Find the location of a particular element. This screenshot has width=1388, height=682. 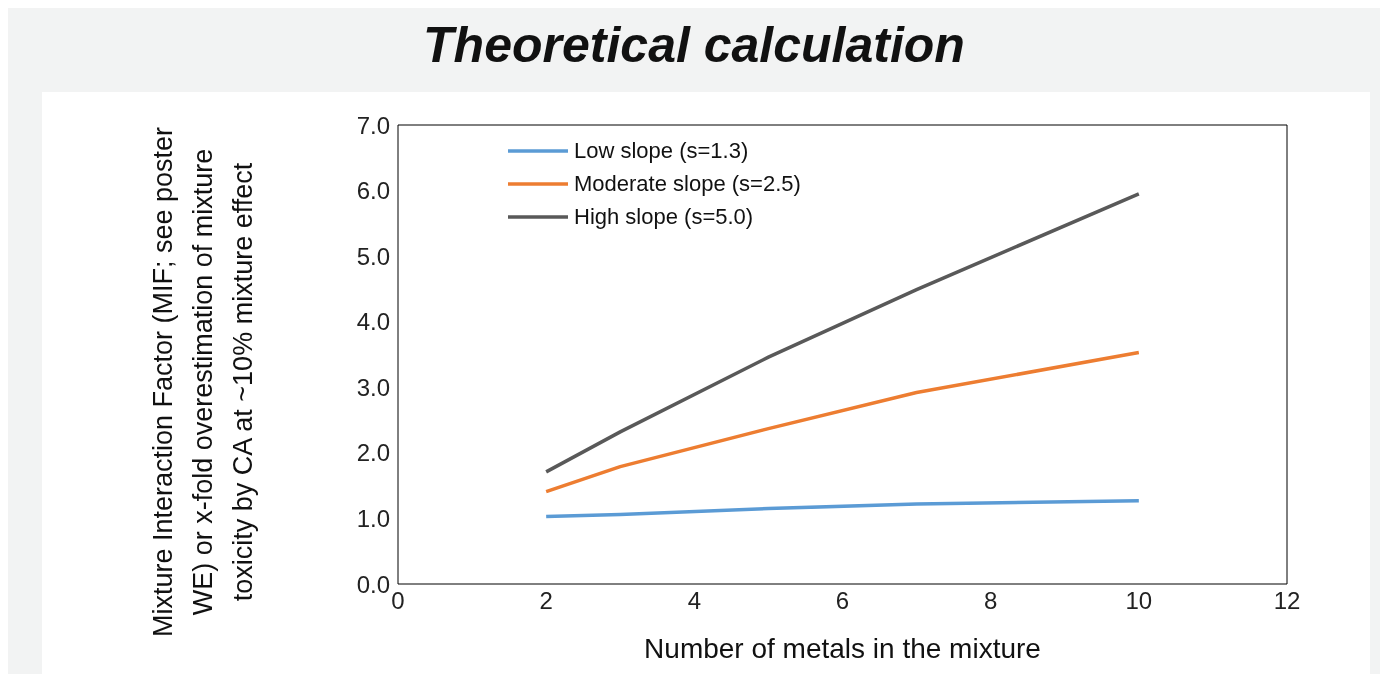

x-tick-label: 10 is located at coordinates (1139, 601).